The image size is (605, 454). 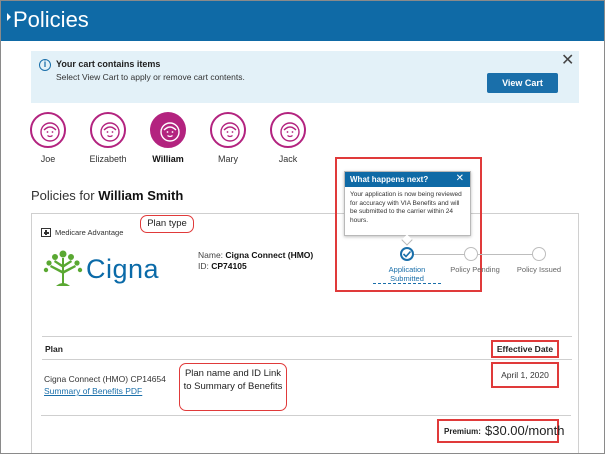 I want to click on member-name: Mary, so click(x=228, y=159).